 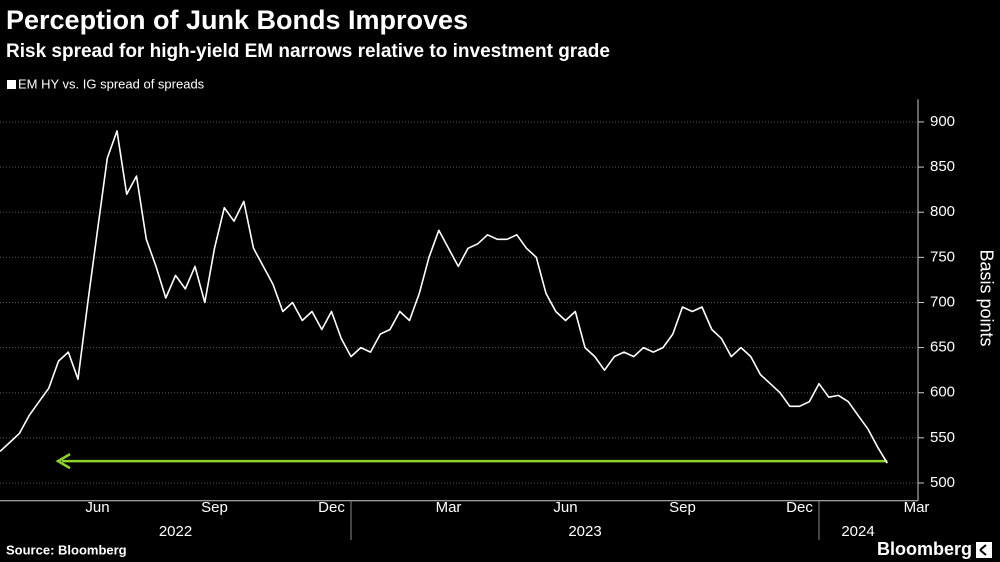 What do you see at coordinates (942, 392) in the screenshot?
I see `y-tick-label: 600` at bounding box center [942, 392].